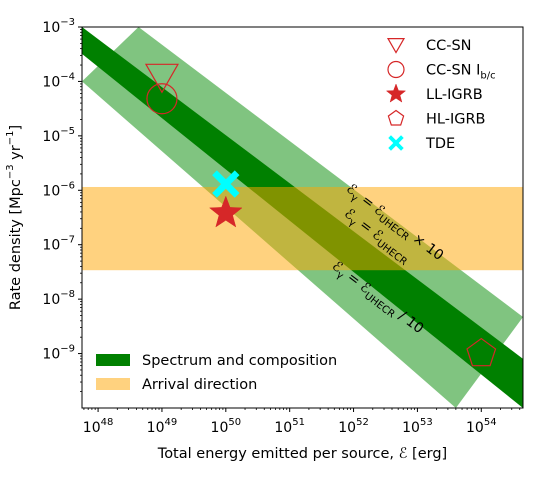  Describe the element at coordinates (417, 426) in the screenshot. I see `x-tick-label: 1053` at that location.